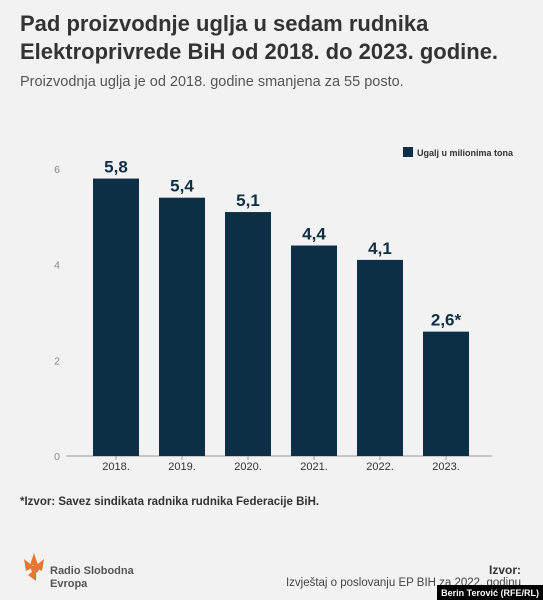  What do you see at coordinates (116, 467) in the screenshot?
I see `x-tick-label: 2018.` at bounding box center [116, 467].